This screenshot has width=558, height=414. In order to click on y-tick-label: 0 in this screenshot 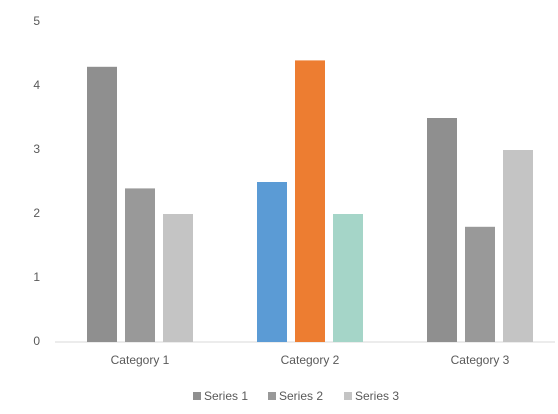, I will do `click(36, 341)`.